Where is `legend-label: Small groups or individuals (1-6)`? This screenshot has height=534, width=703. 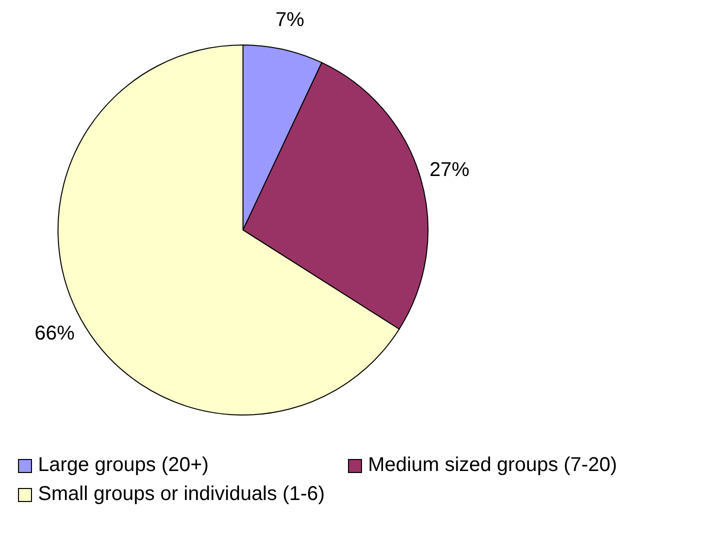 legend-label: Small groups or individuals (1-6) is located at coordinates (181, 494).